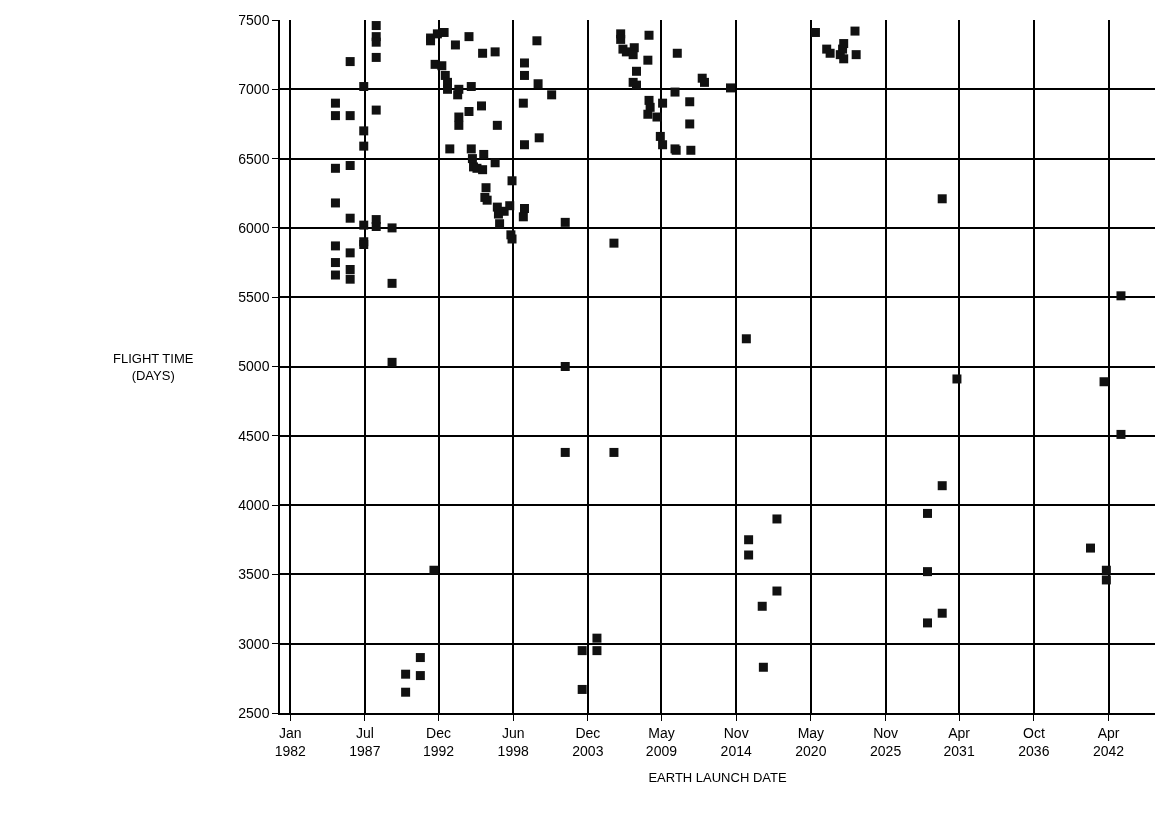 Image resolution: width=1160 pixels, height=823 pixels. Describe the element at coordinates (513, 741) in the screenshot. I see `x-tick-label: Jun 1998` at that location.